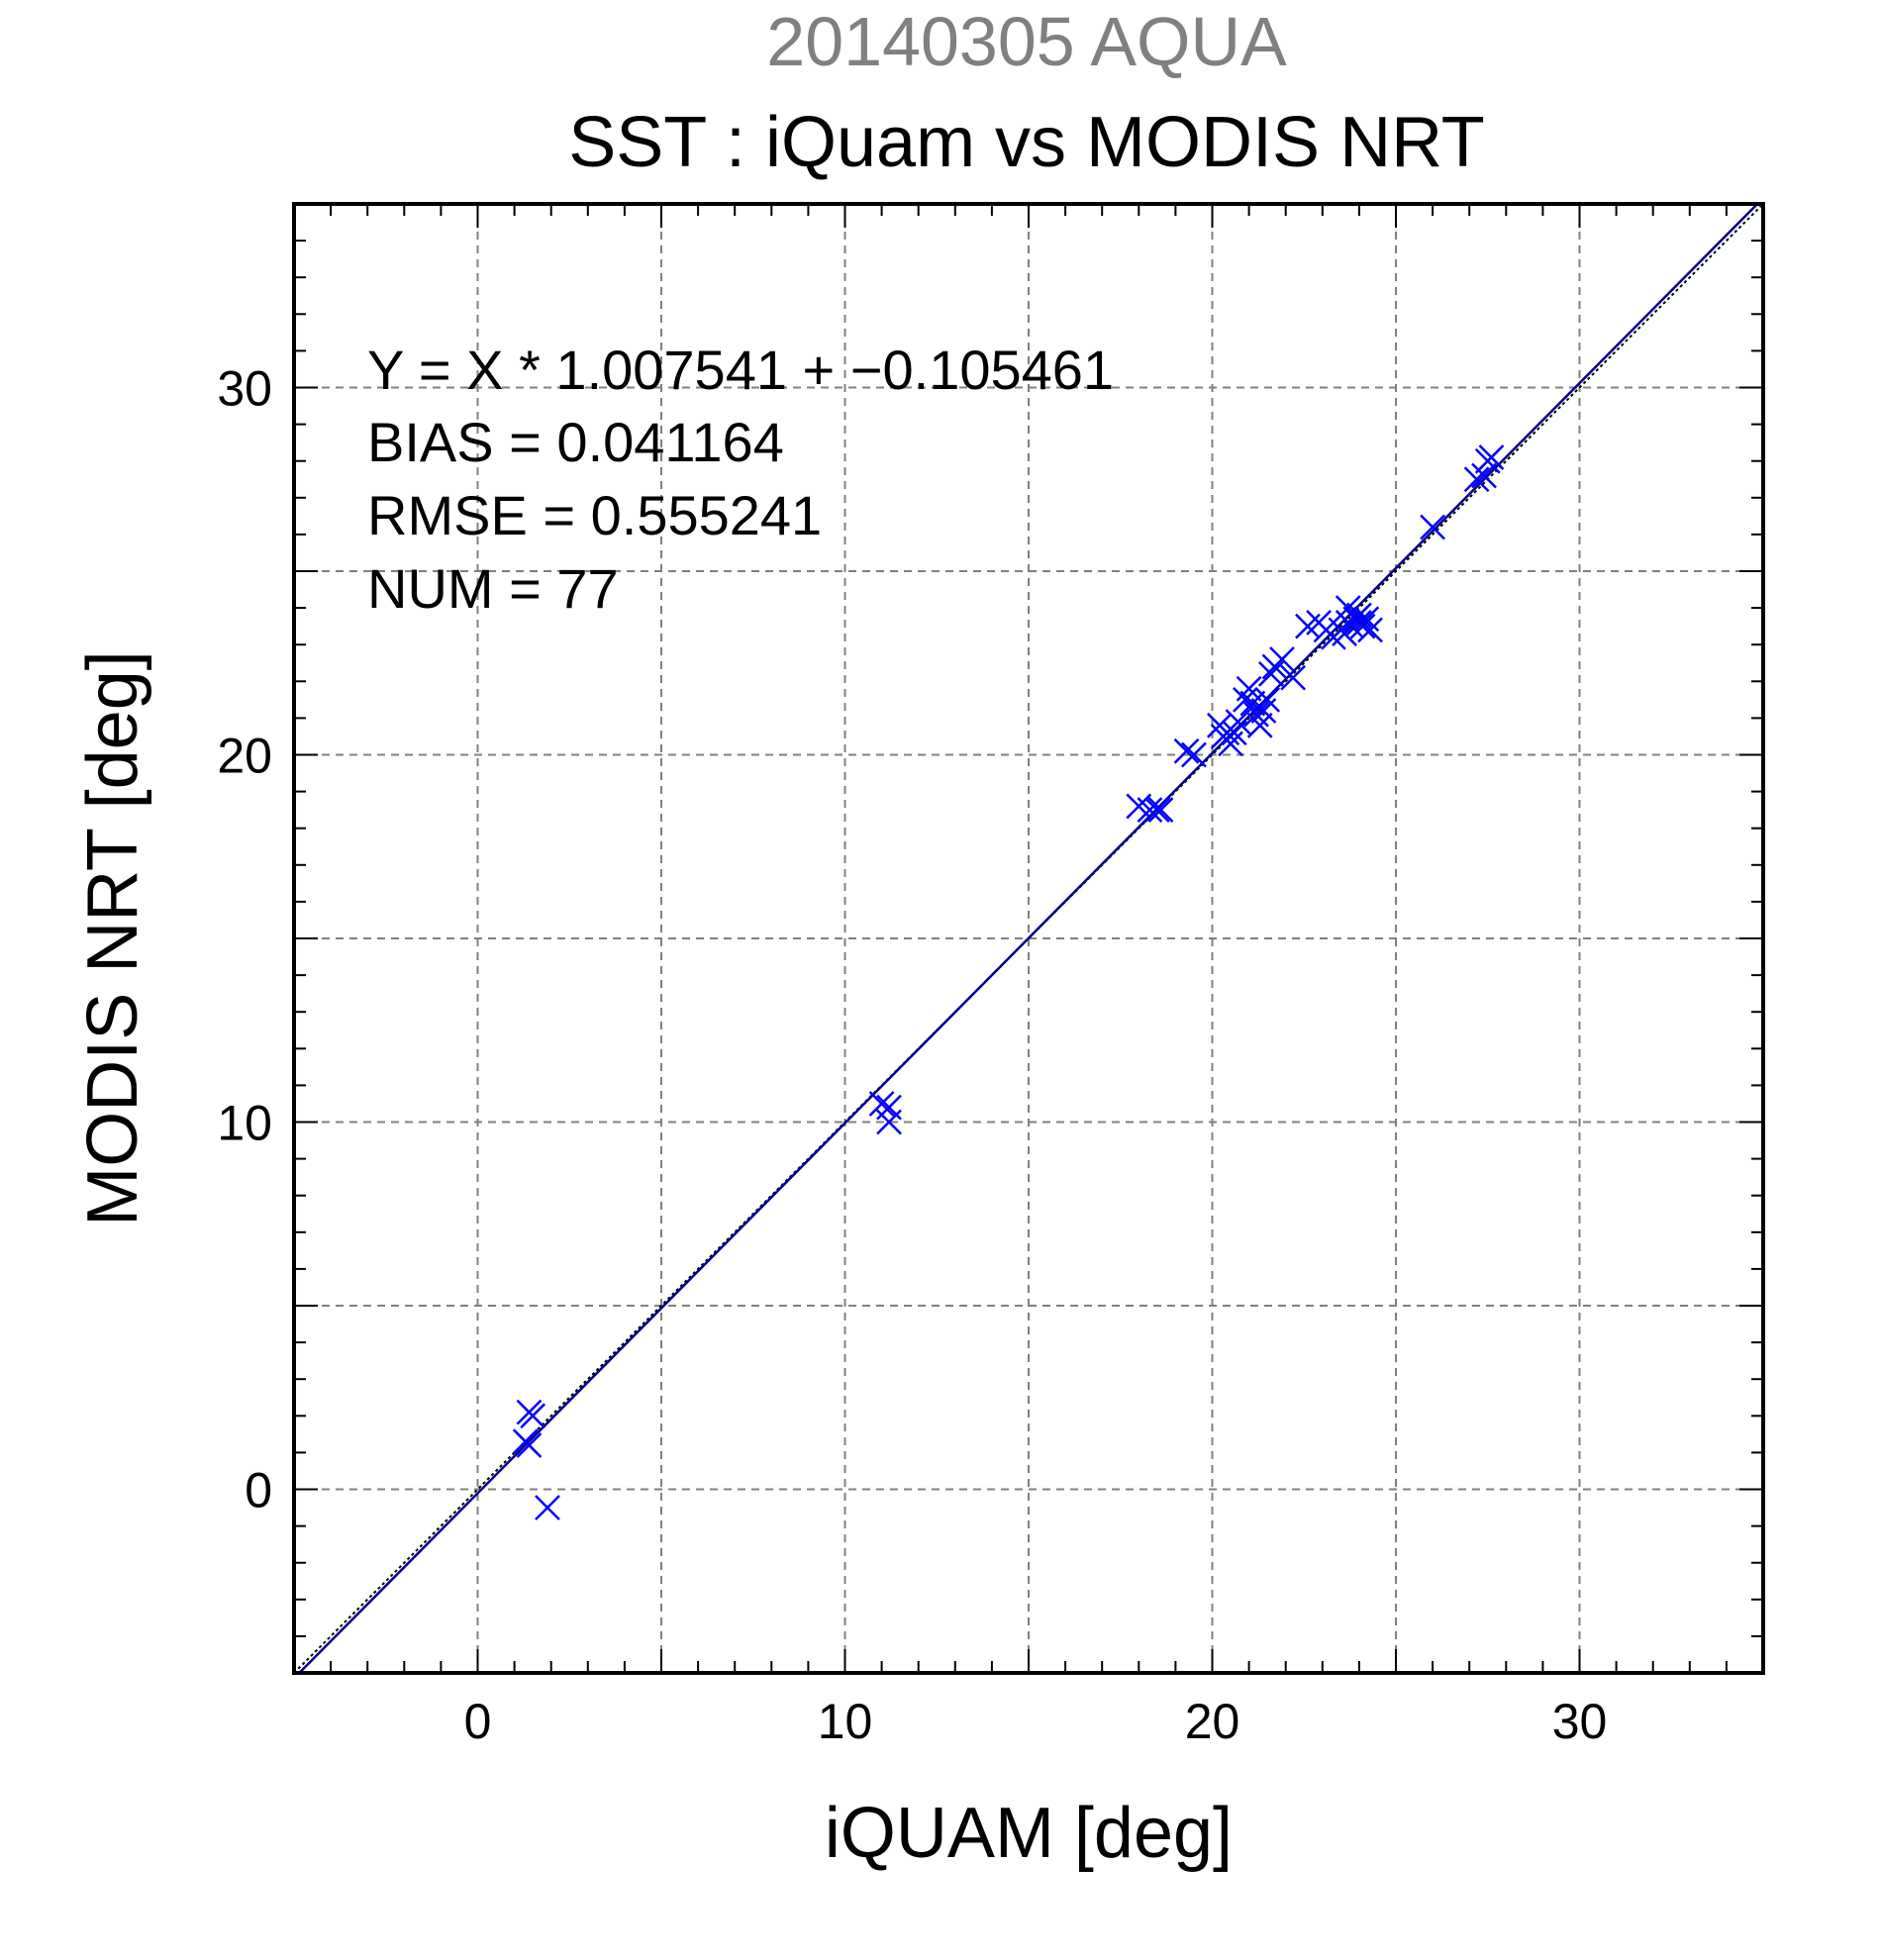 Image resolution: width=1881 pixels, height=1960 pixels. Describe the element at coordinates (245, 940) in the screenshot. I see `y-tick-labels: 0 10 20 30` at that location.